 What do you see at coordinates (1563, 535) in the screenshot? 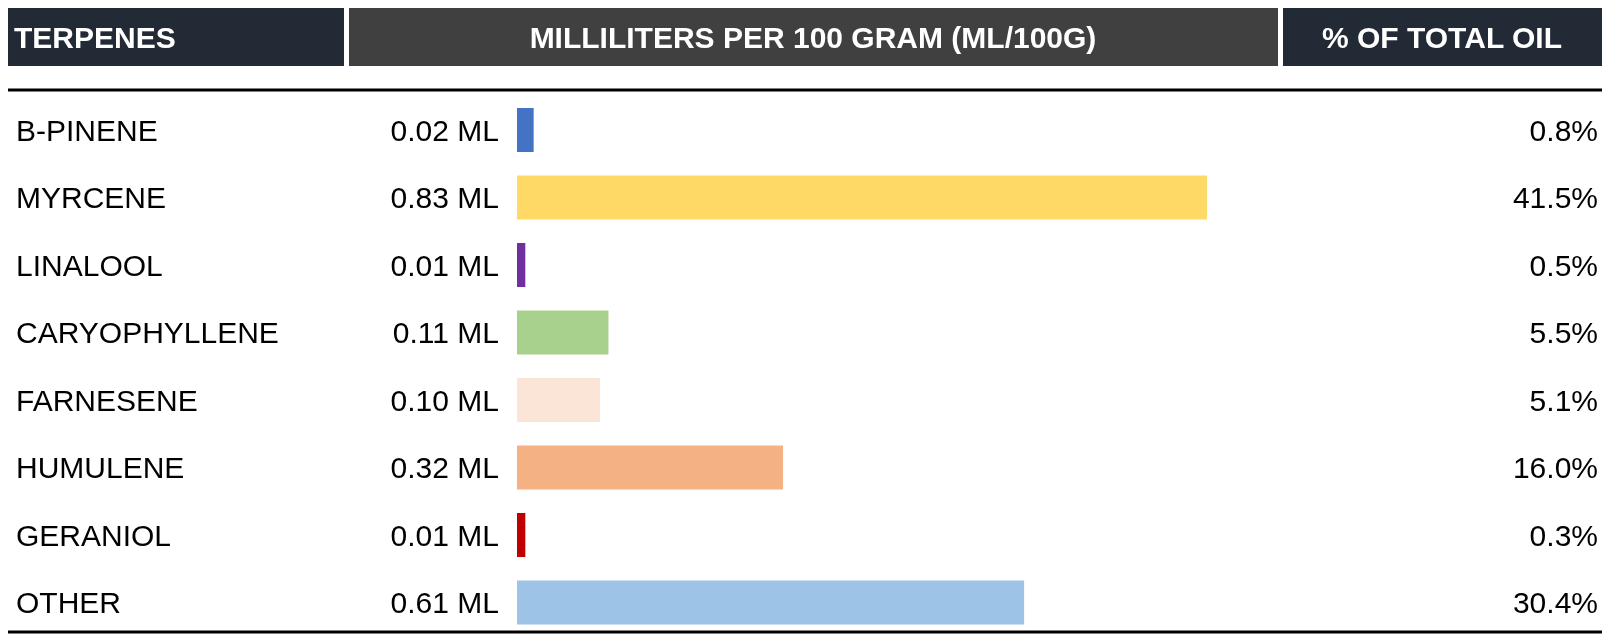
I see `text: 0.3%` at bounding box center [1563, 535].